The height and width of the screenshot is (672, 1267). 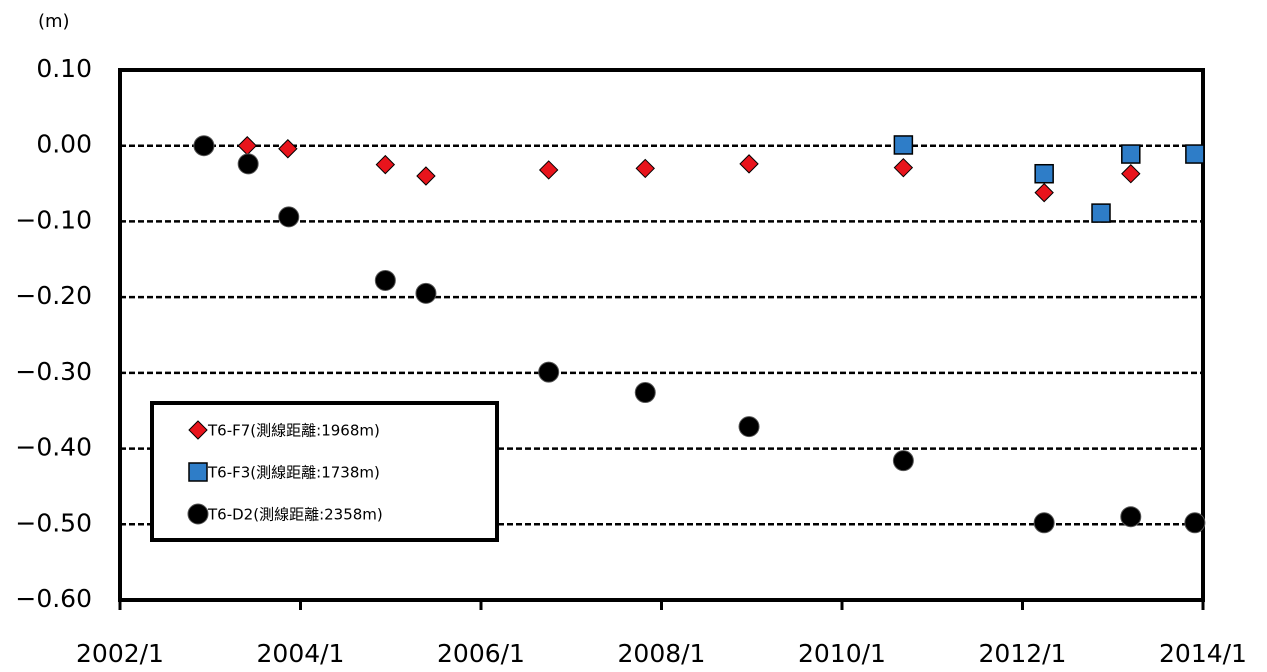 What do you see at coordinates (53, 447) in the screenshot?
I see `y-tick-label: −0.40` at bounding box center [53, 447].